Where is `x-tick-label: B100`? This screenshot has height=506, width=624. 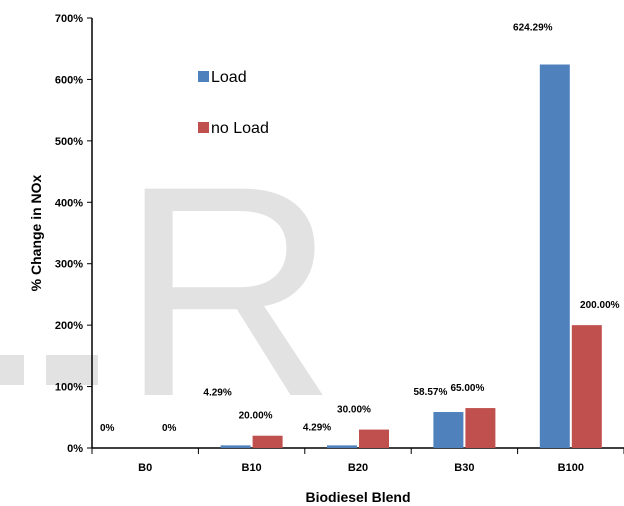 x-tick-label: B100 is located at coordinates (571, 468).